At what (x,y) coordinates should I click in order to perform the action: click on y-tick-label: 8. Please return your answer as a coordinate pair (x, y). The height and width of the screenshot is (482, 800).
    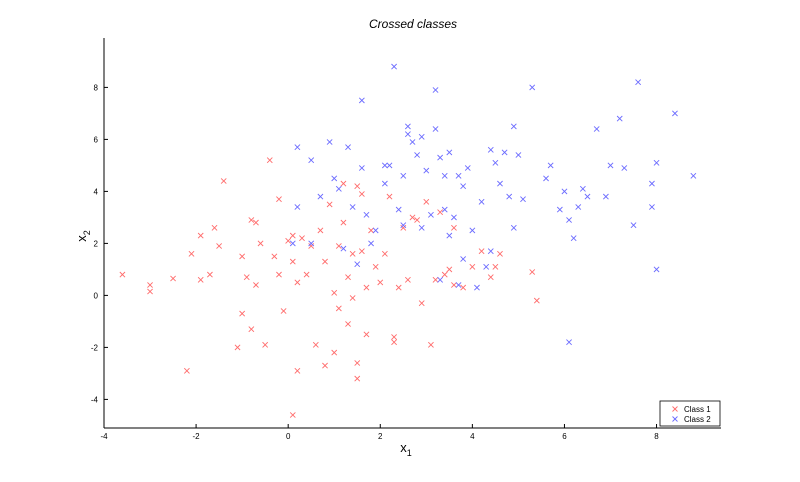
    Looking at the image, I should click on (96, 87).